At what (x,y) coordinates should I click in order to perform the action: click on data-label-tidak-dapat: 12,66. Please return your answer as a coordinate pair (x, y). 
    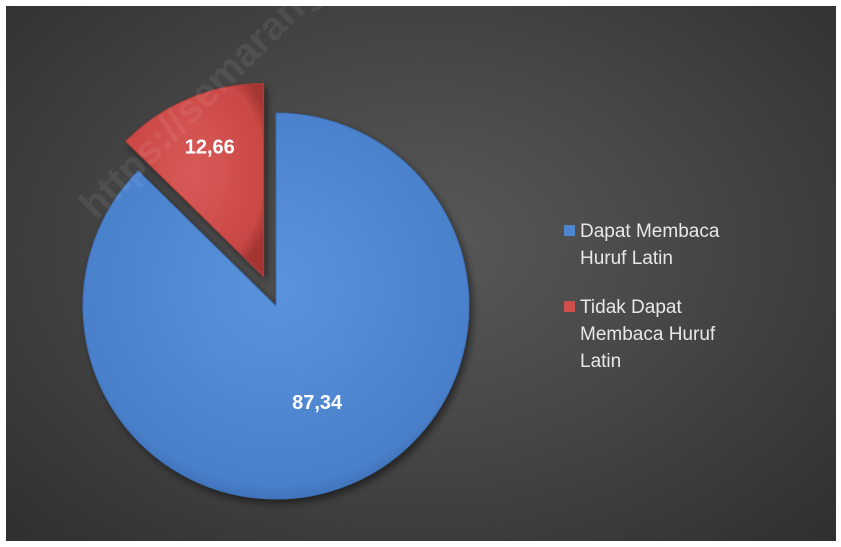
    Looking at the image, I should click on (210, 148).